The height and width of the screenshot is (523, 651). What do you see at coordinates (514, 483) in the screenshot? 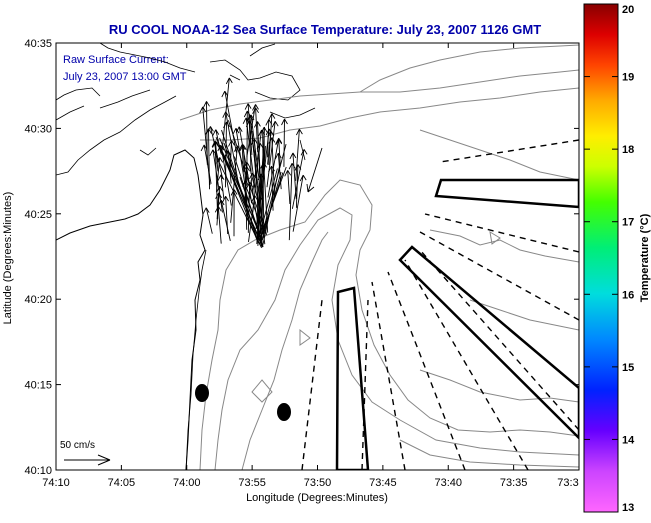
I see `x-tick-label: 73:35` at bounding box center [514, 483].